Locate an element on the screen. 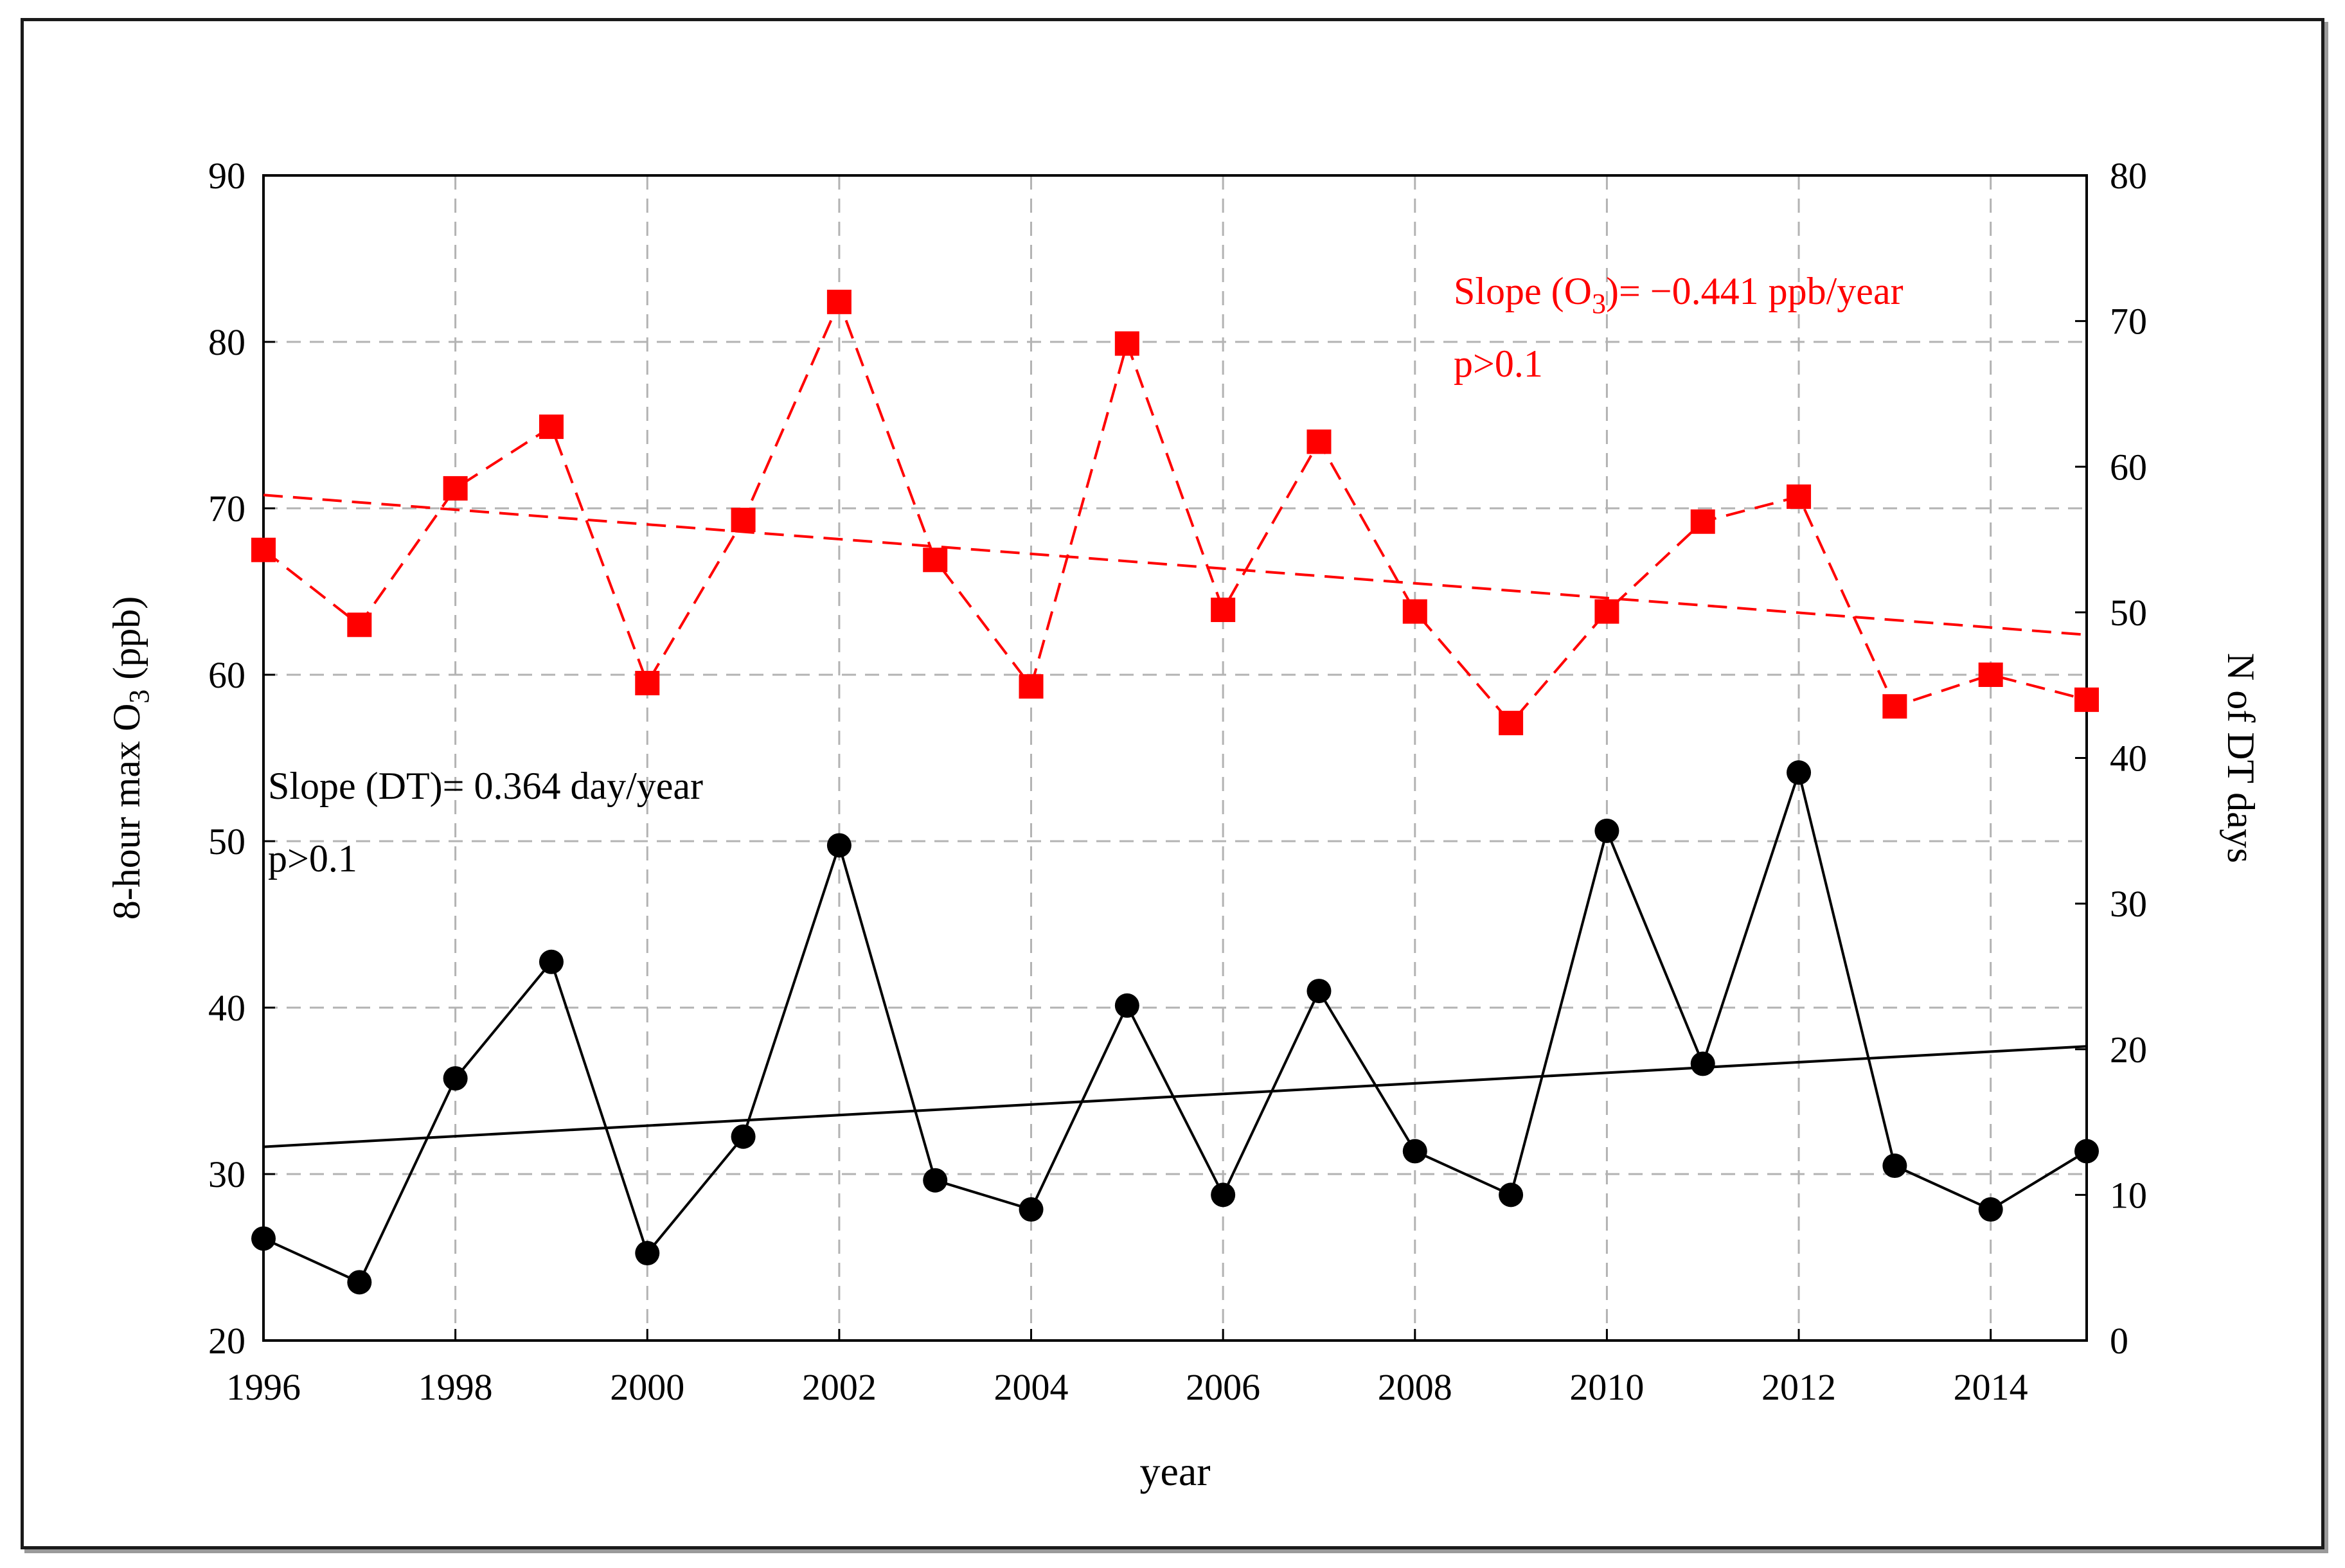 The image size is (2345, 1568). right-y-tick-label: 0 is located at coordinates (2119, 1341).